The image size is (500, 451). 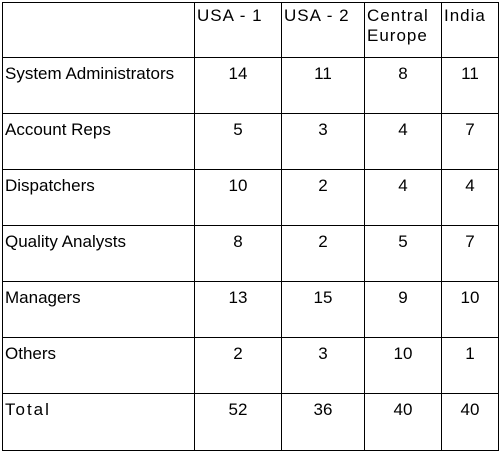 I want to click on table-cell: 9, so click(x=403, y=309).